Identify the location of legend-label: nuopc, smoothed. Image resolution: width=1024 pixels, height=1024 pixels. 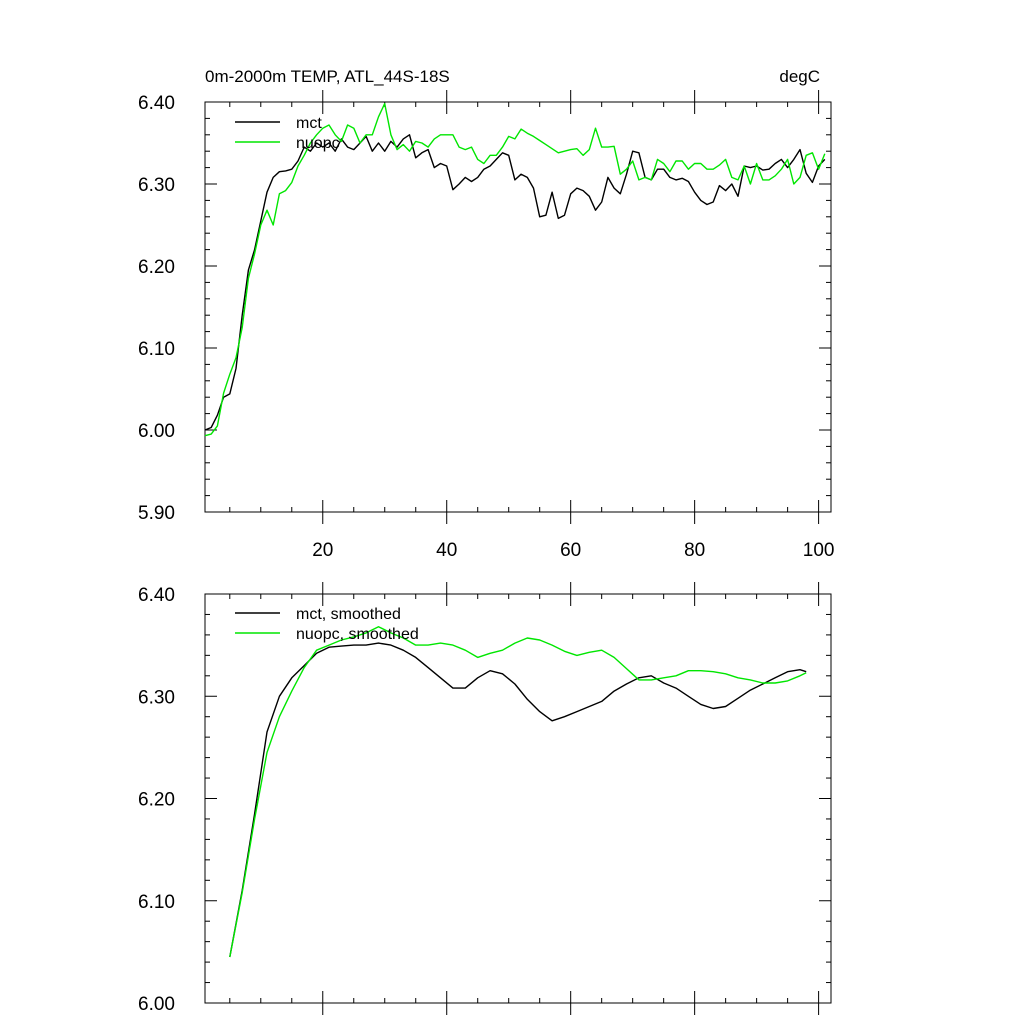
(357, 634).